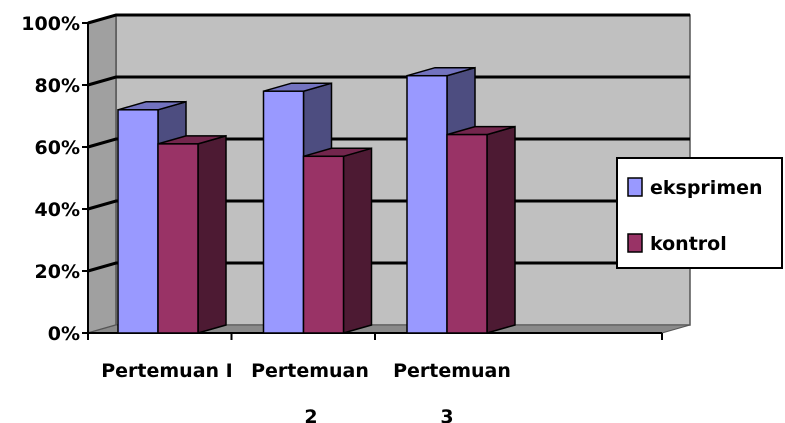 Image resolution: width=785 pixels, height=423 pixels. I want to click on y-axis-tick-labels: 0% 20% 40% 60% 80% 100%, so click(50, 179).